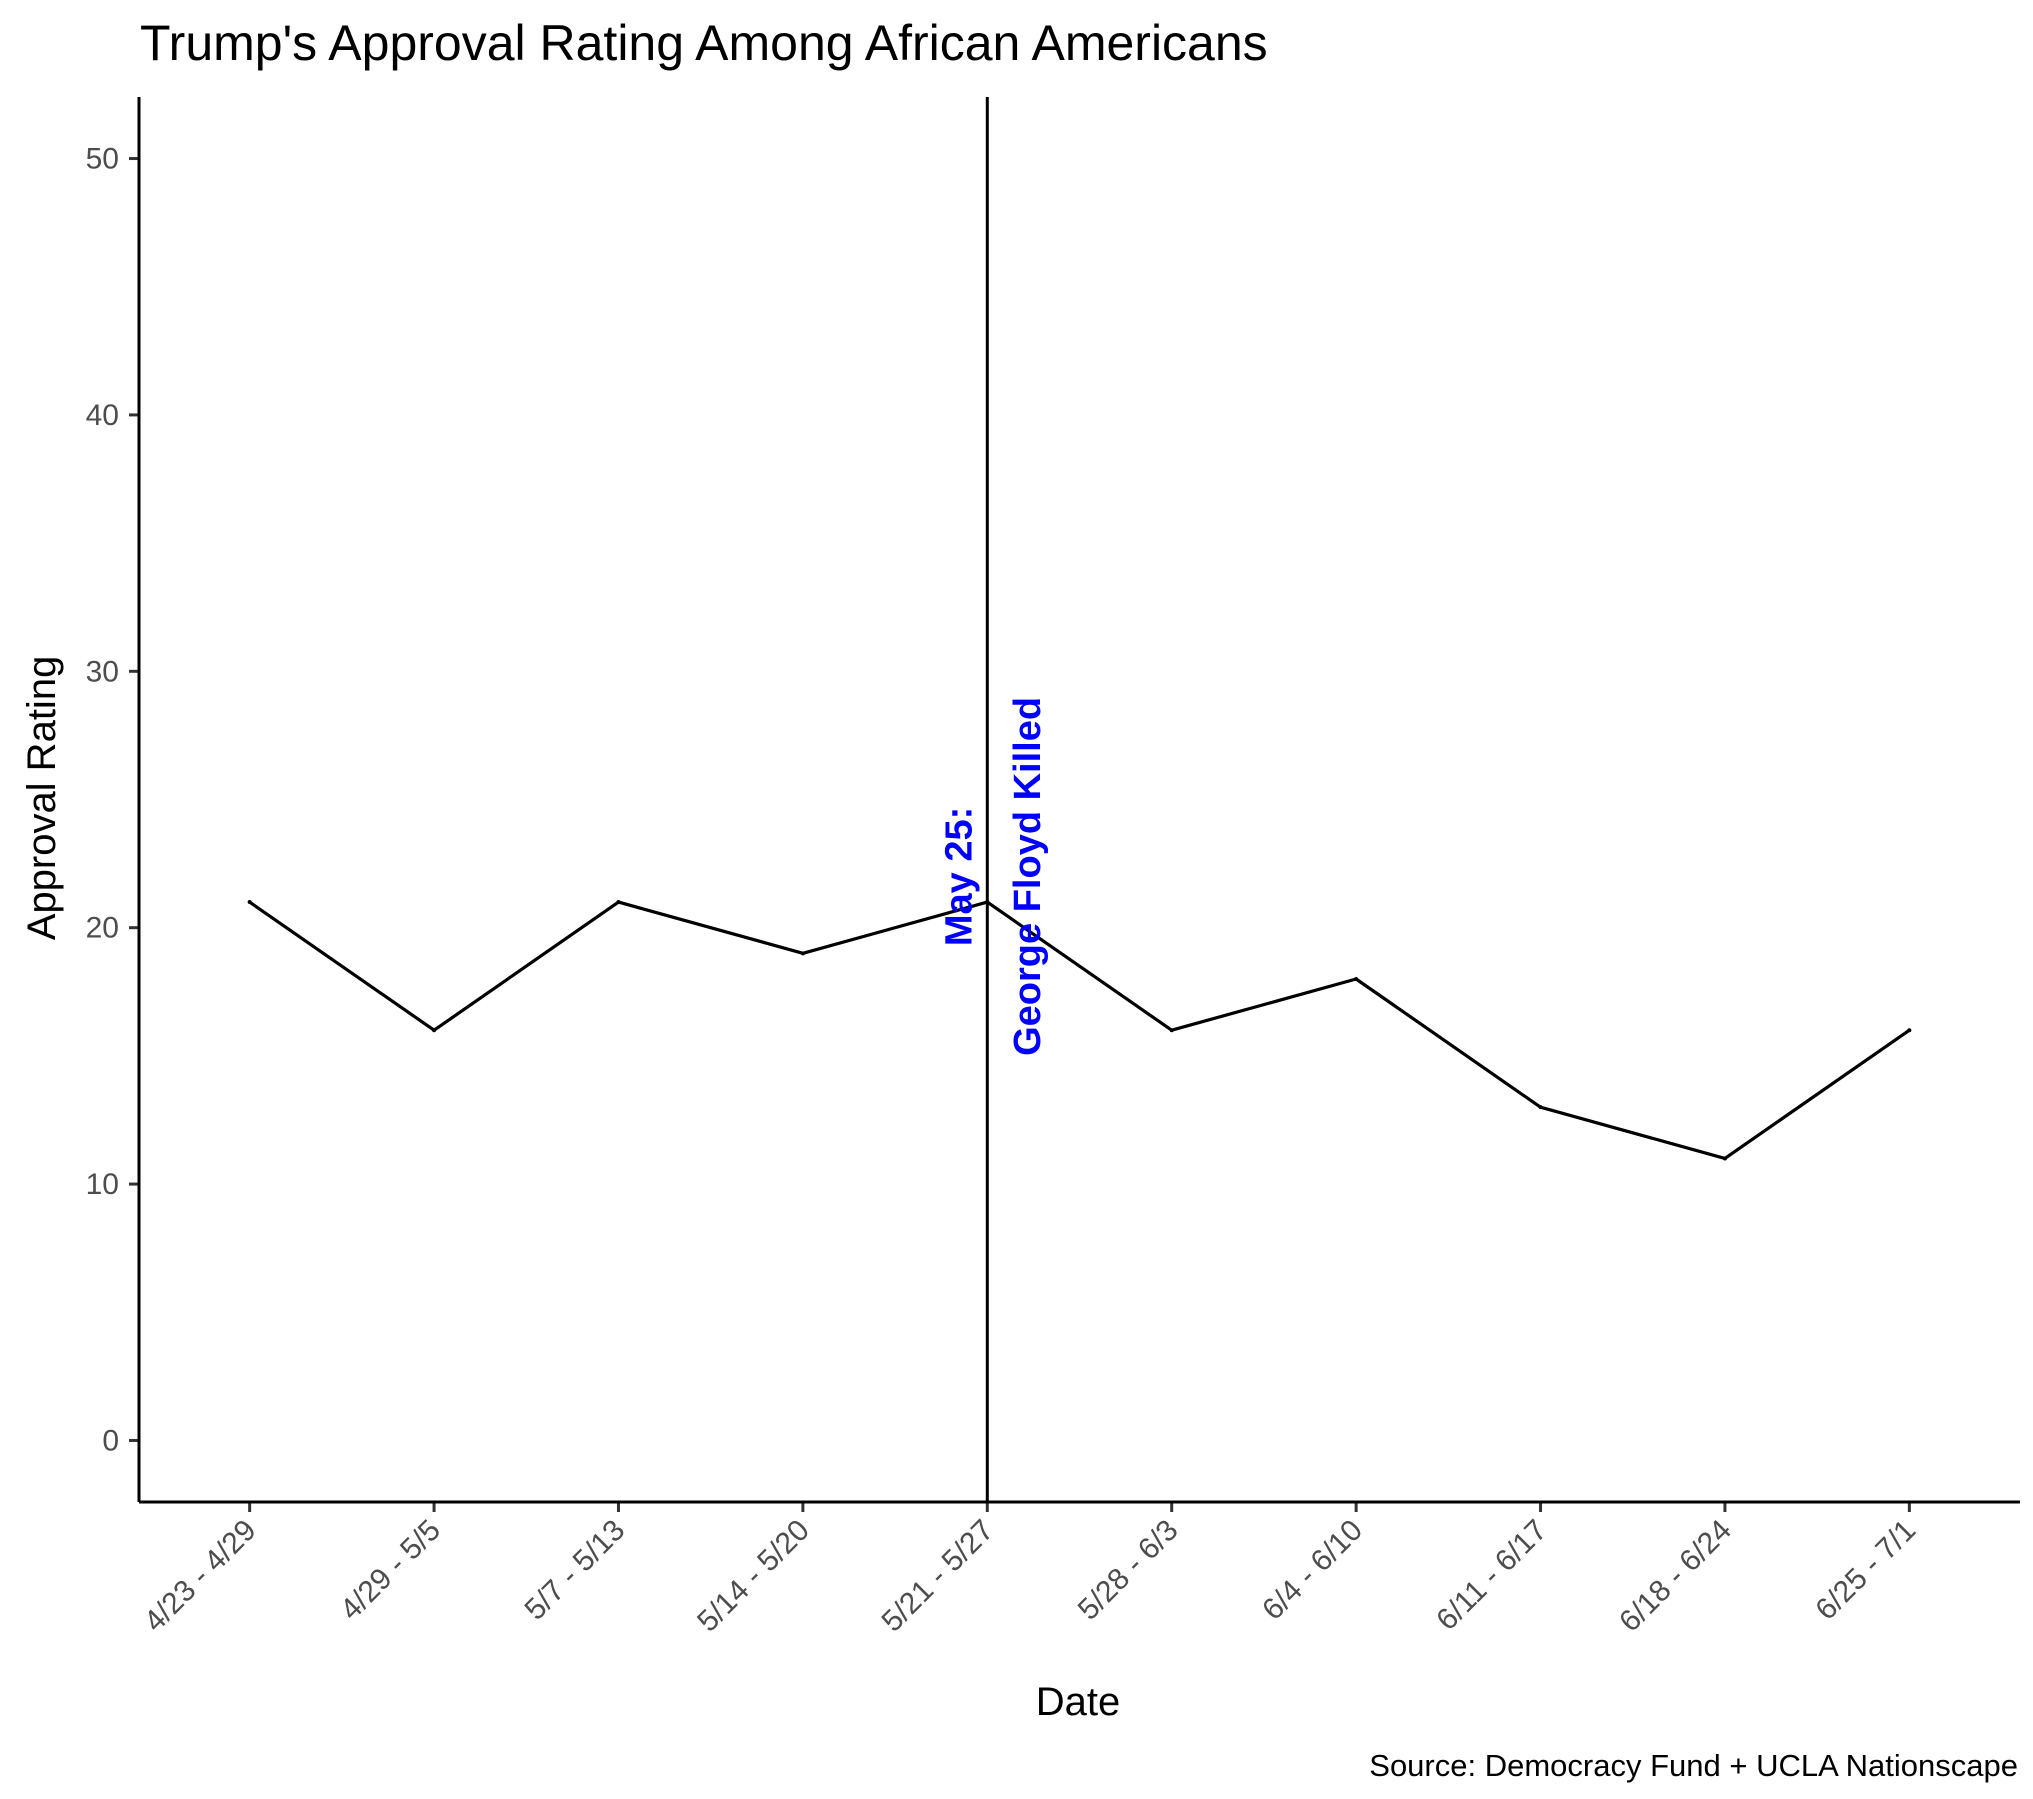 The height and width of the screenshot is (1799, 2033). I want to click on annotation-line: George Floyd Killed, so click(1028, 876).